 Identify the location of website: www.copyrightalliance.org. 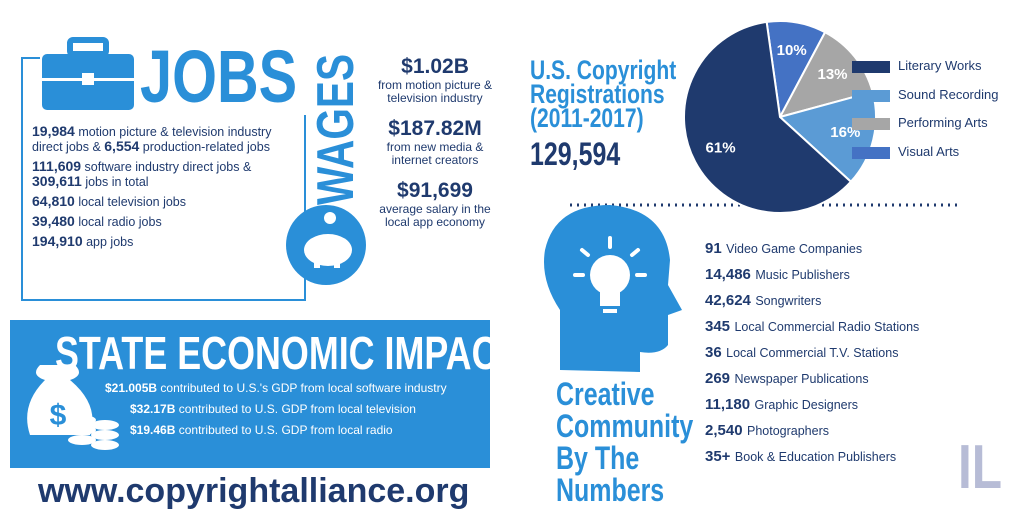
(254, 491).